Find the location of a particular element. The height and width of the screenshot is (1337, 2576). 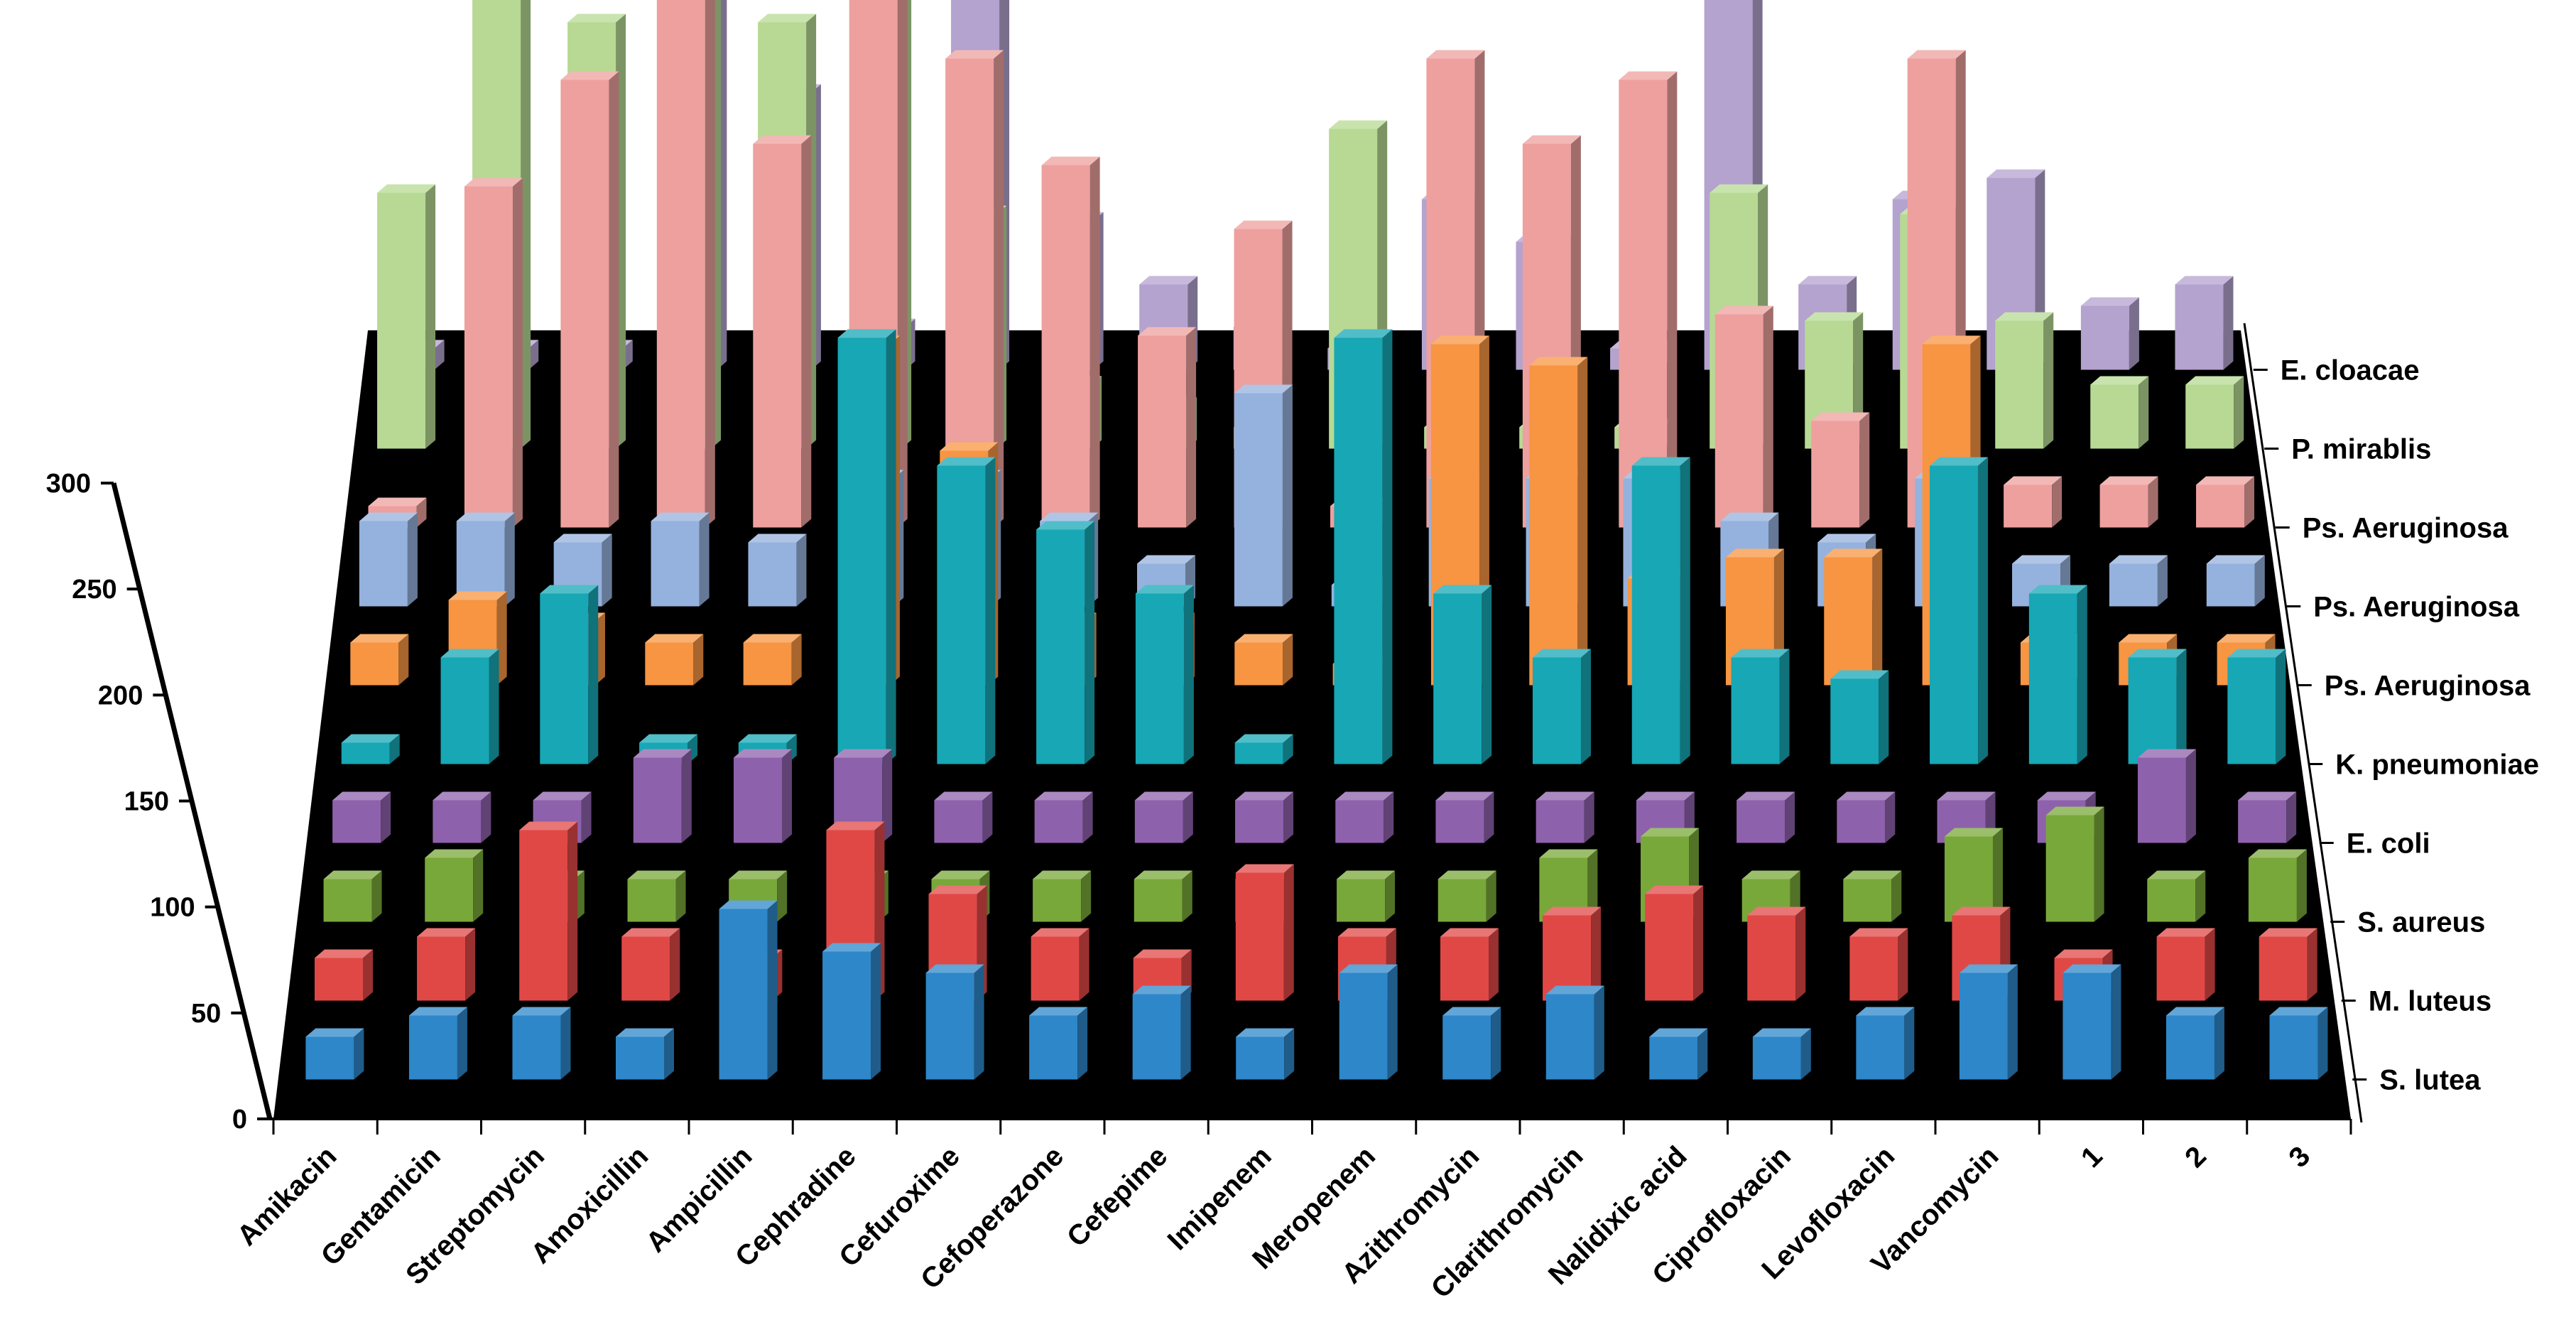

bar-m-luteus-levofloxacin is located at coordinates (1878, 964).